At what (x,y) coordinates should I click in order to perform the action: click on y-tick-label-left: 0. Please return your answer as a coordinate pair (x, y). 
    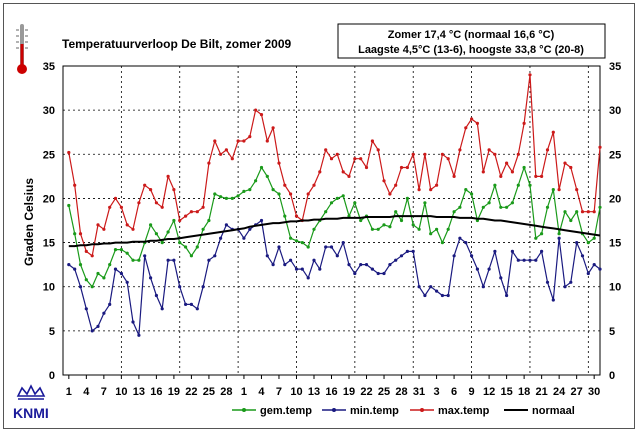
    Looking at the image, I should click on (52, 376).